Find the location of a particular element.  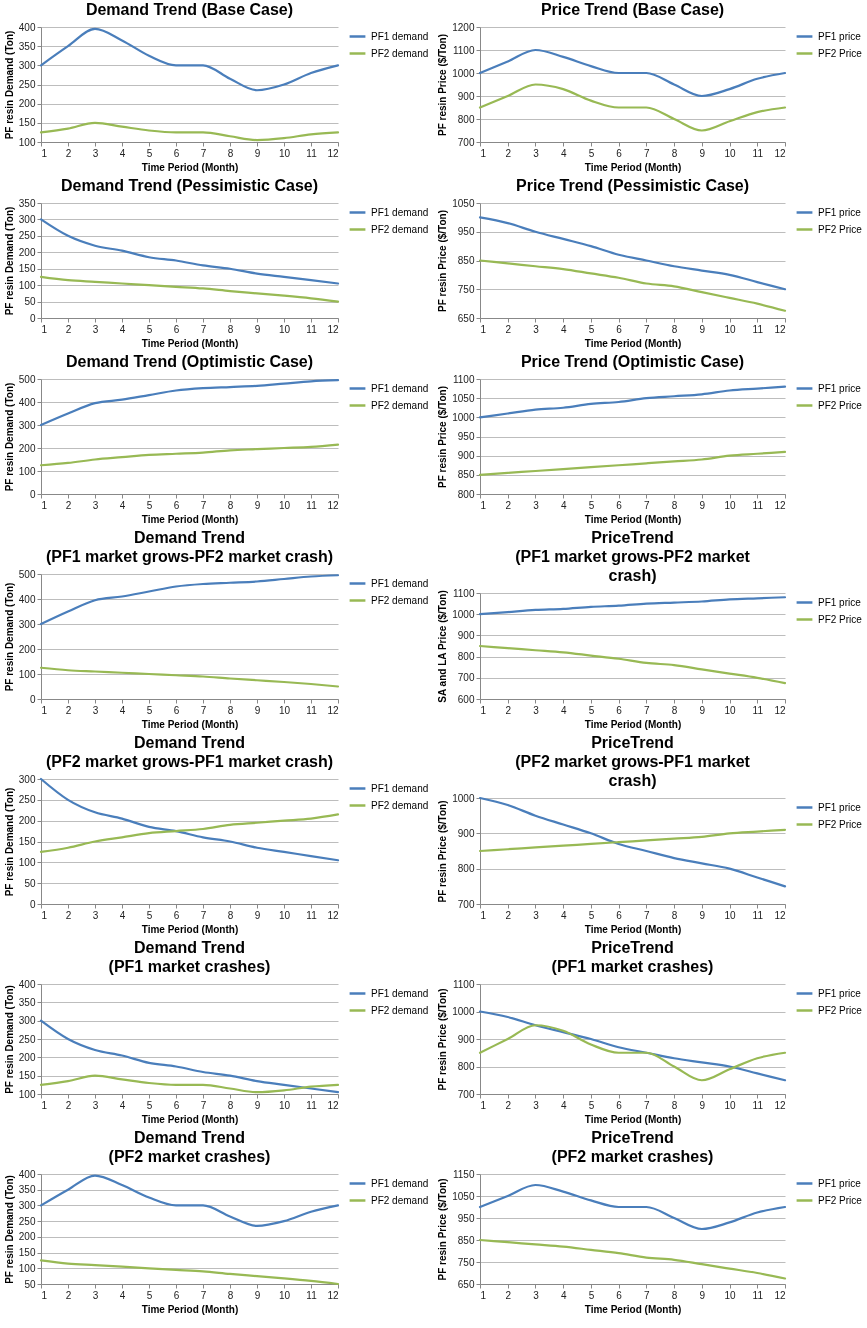

y-tick-label: 400 is located at coordinates (27, 27).